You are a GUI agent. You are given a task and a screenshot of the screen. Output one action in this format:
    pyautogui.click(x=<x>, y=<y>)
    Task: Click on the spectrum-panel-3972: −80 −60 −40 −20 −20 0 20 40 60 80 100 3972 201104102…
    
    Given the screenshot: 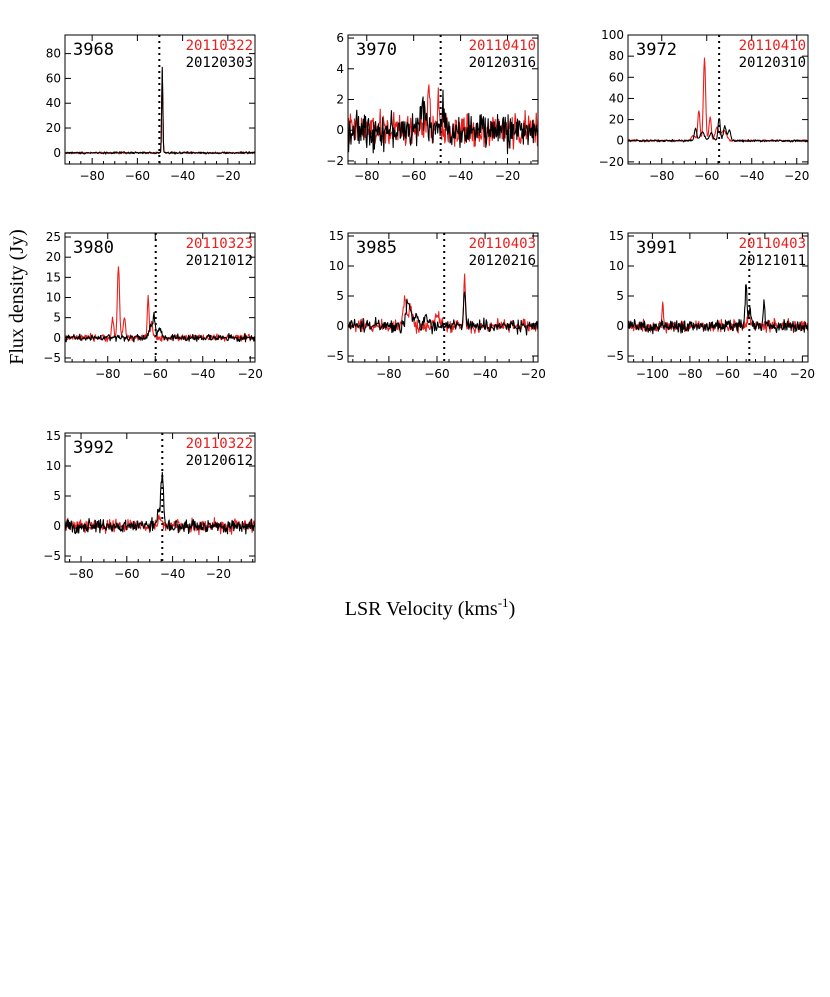 What is the action you would take?
    pyautogui.click(x=704, y=105)
    